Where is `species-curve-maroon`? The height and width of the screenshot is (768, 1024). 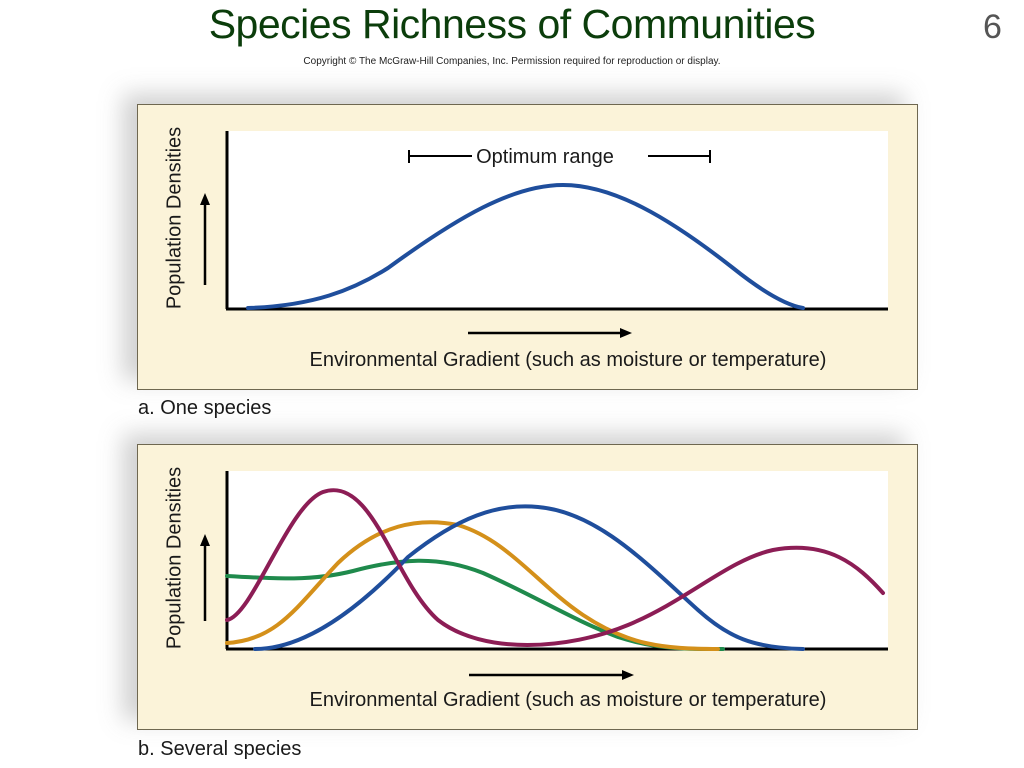 species-curve-maroon is located at coordinates (555, 567).